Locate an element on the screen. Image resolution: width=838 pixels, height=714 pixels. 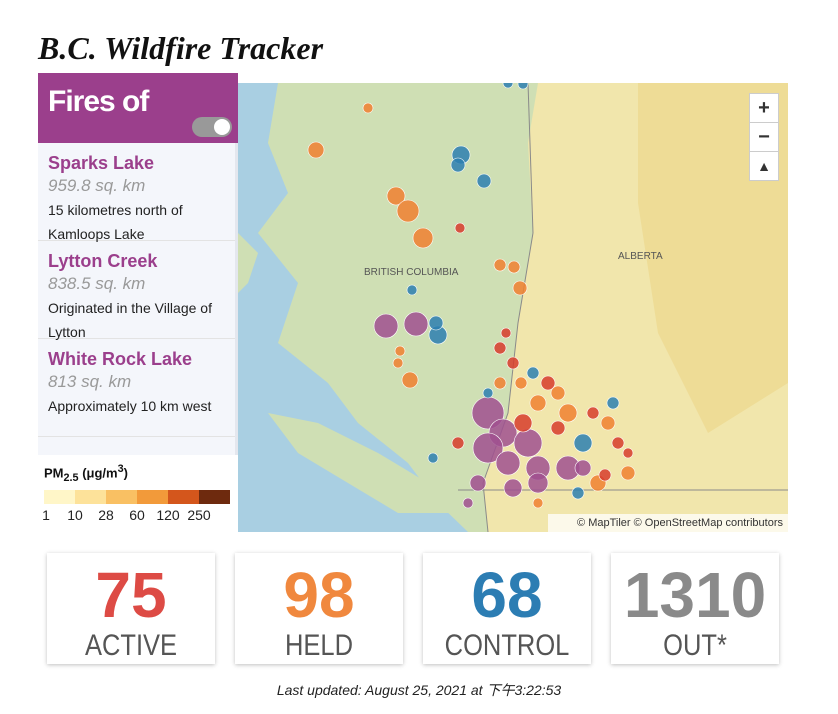
legend-unit: (μg/m is located at coordinates (100, 473).